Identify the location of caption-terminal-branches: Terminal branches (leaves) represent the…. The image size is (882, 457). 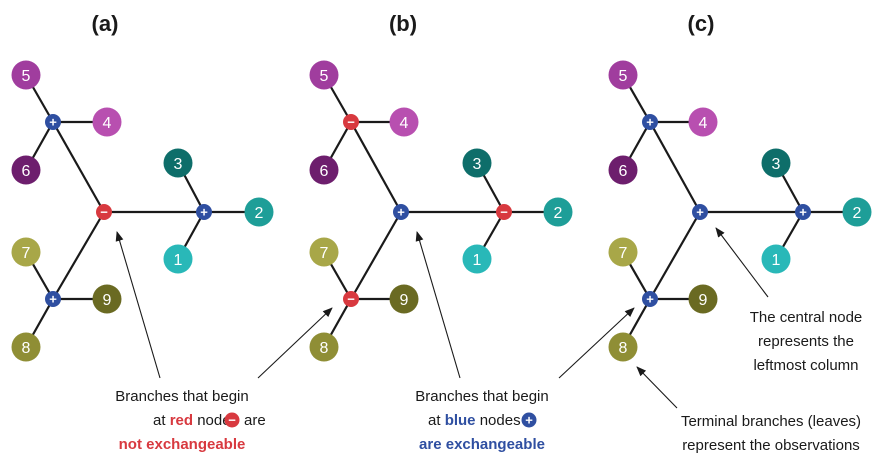
(771, 433).